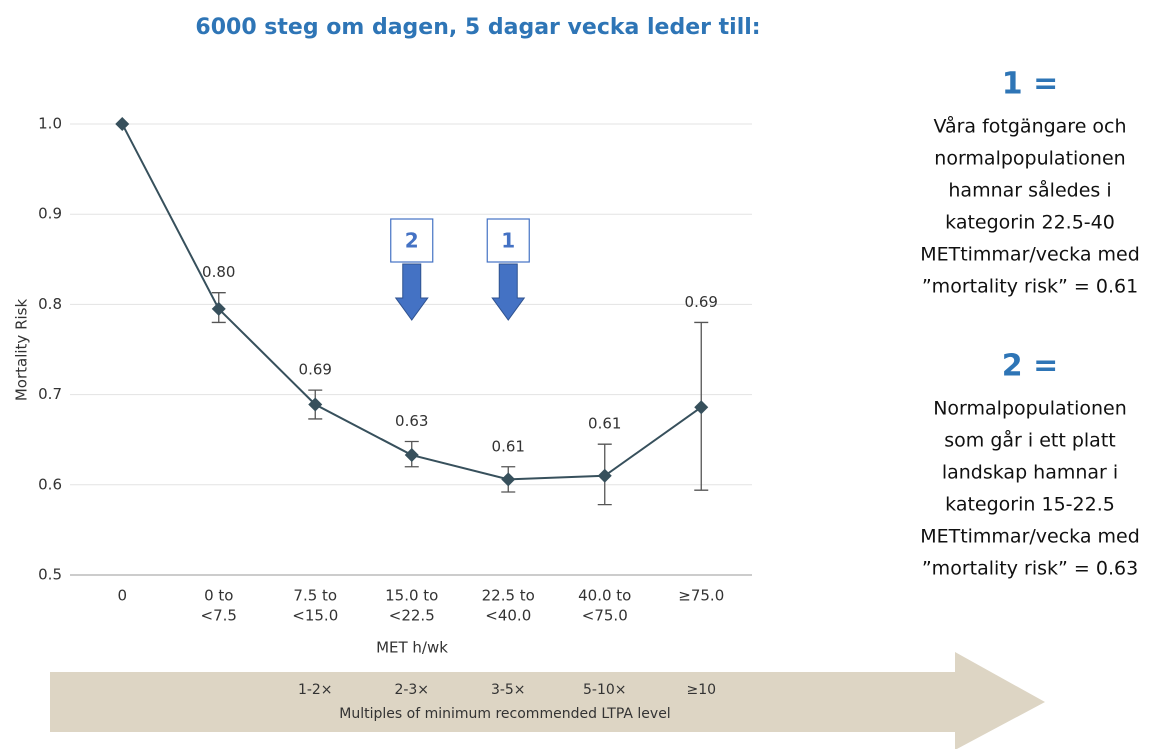 The height and width of the screenshot is (749, 1167). Describe the element at coordinates (50, 214) in the screenshot. I see `y-tick-label: 0.9` at that location.